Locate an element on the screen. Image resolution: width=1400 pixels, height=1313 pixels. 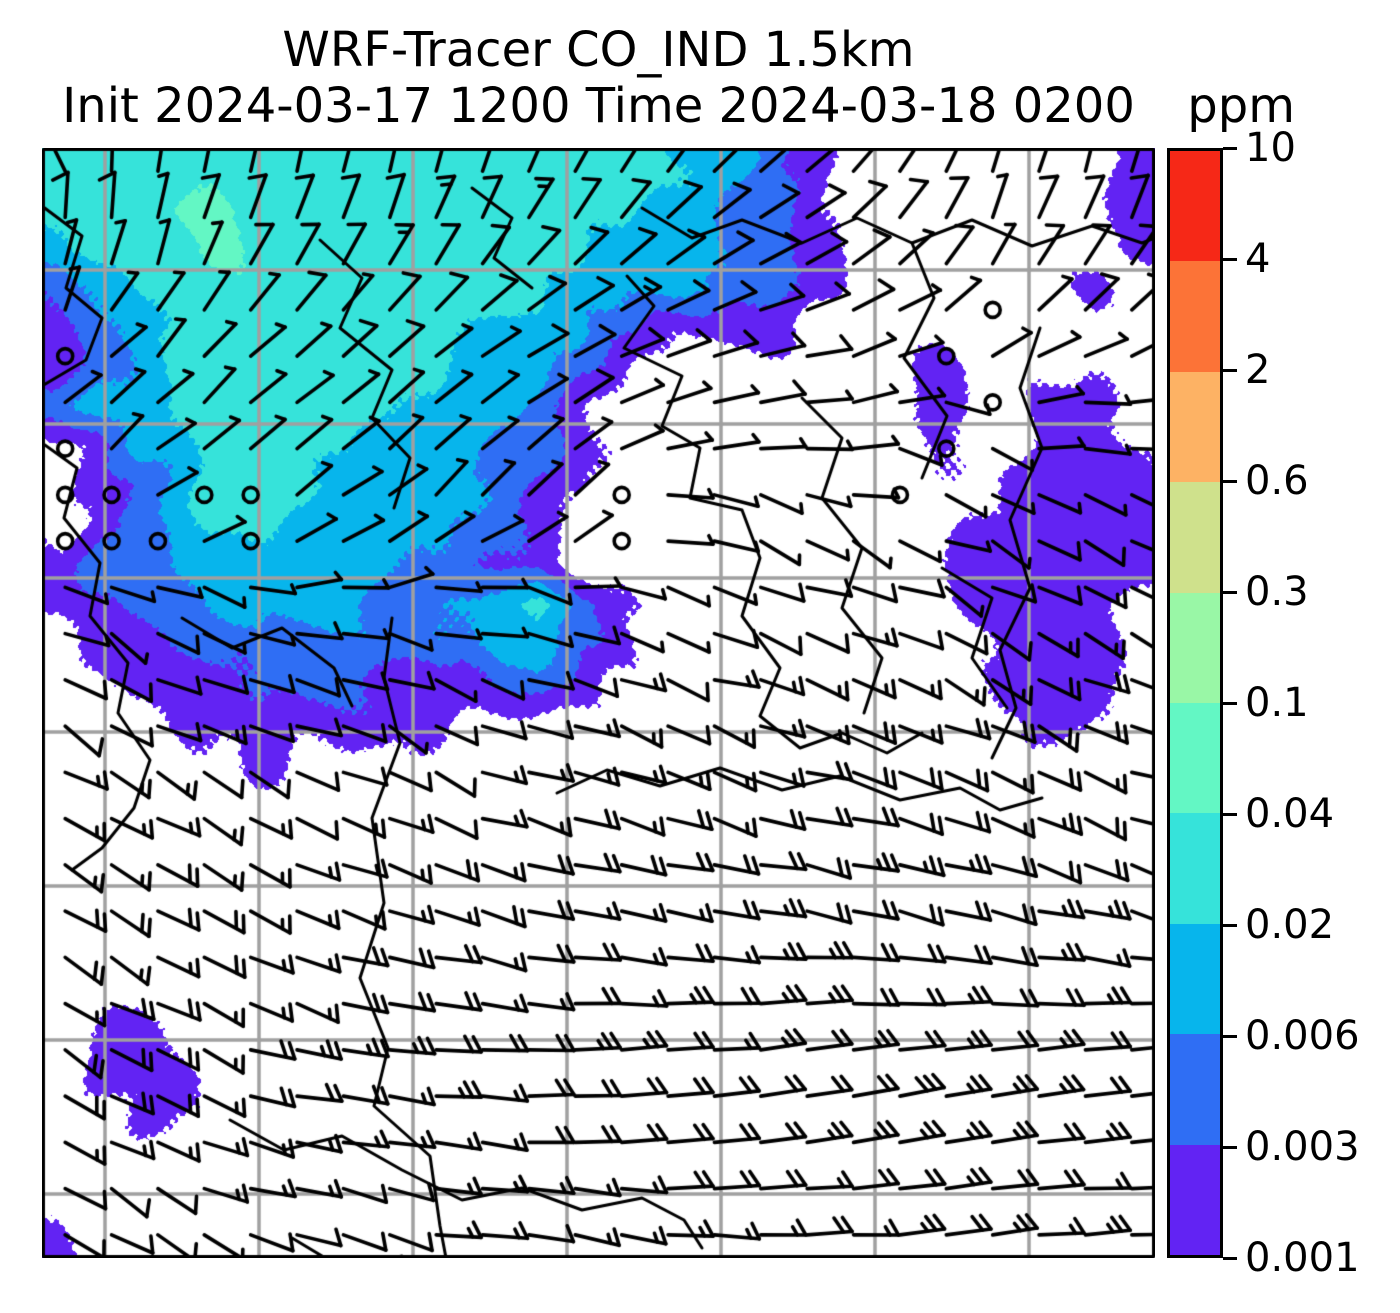
colorbar-tick-label: 2 is located at coordinates (1258, 370).